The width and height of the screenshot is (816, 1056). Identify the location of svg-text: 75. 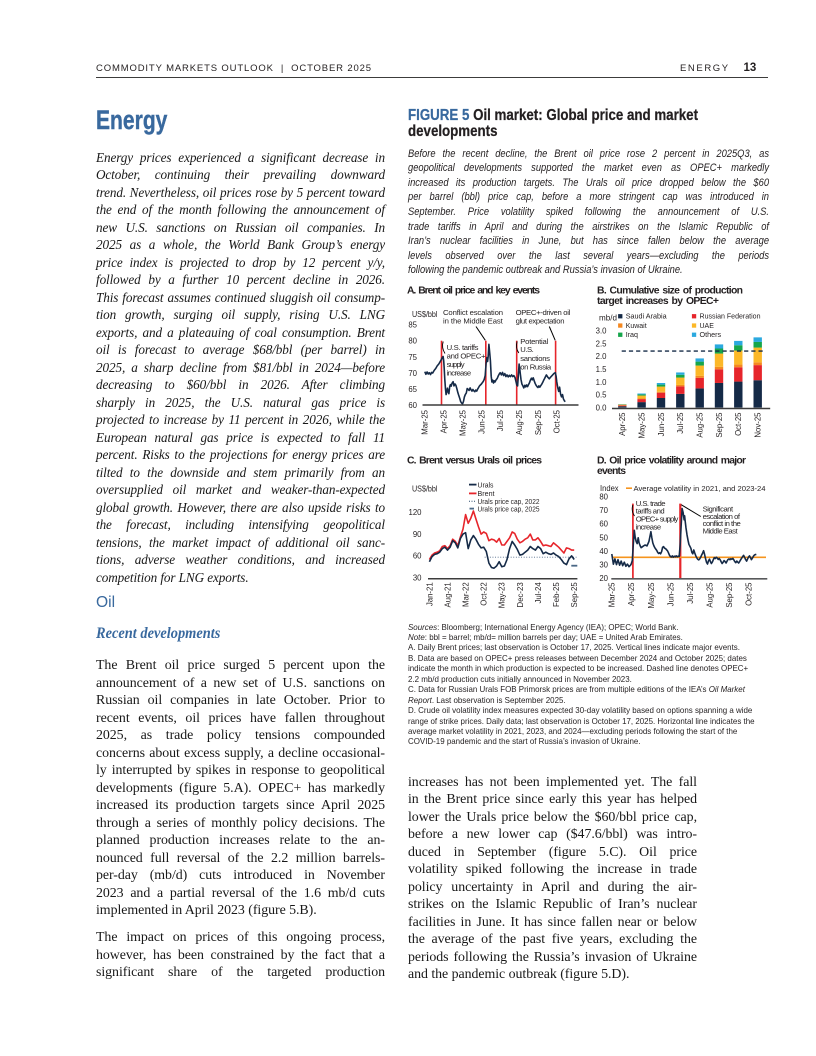
(412, 357).